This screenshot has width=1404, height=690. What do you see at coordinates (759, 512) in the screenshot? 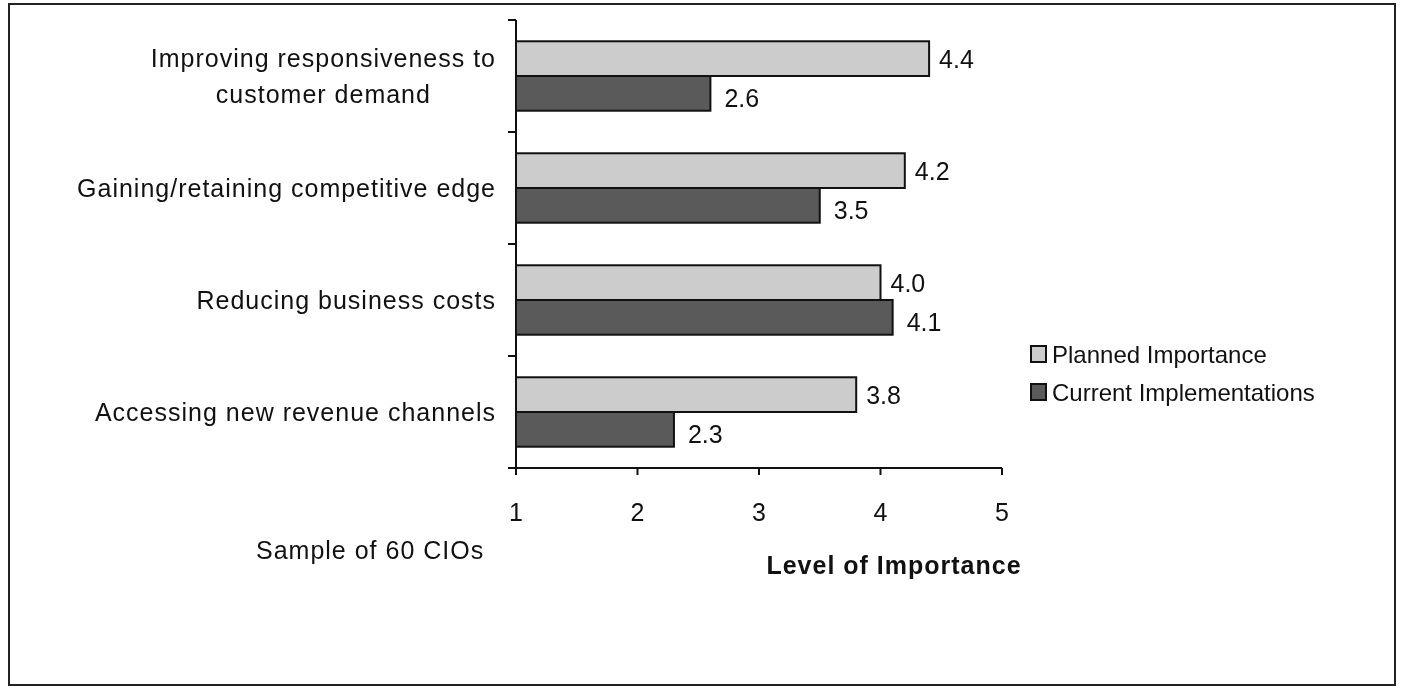
I see `x-tick-label: 3` at bounding box center [759, 512].